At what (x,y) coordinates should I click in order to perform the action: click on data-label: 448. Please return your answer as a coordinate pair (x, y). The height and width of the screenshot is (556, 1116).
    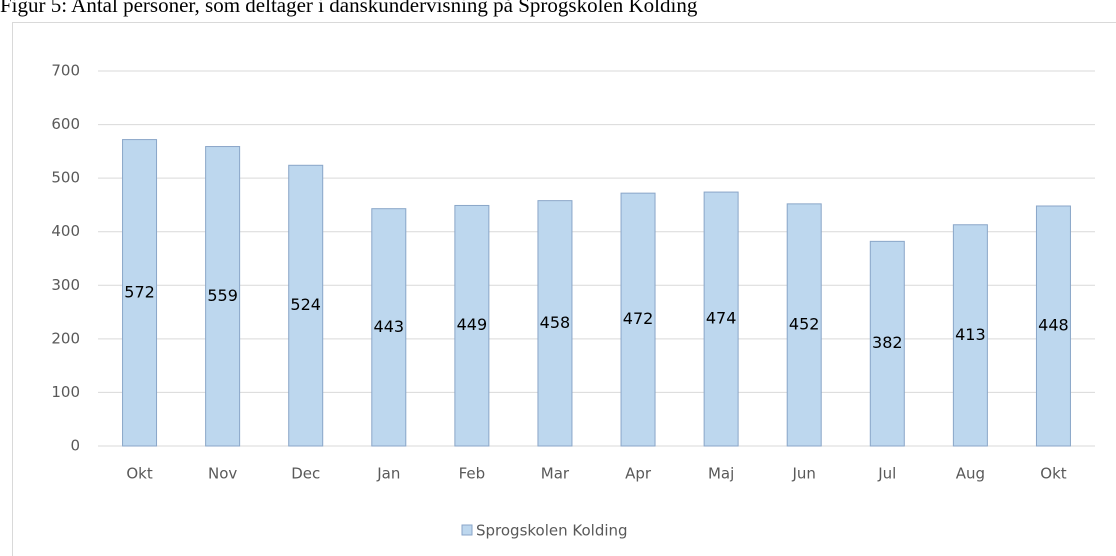
    Looking at the image, I should click on (1053, 325).